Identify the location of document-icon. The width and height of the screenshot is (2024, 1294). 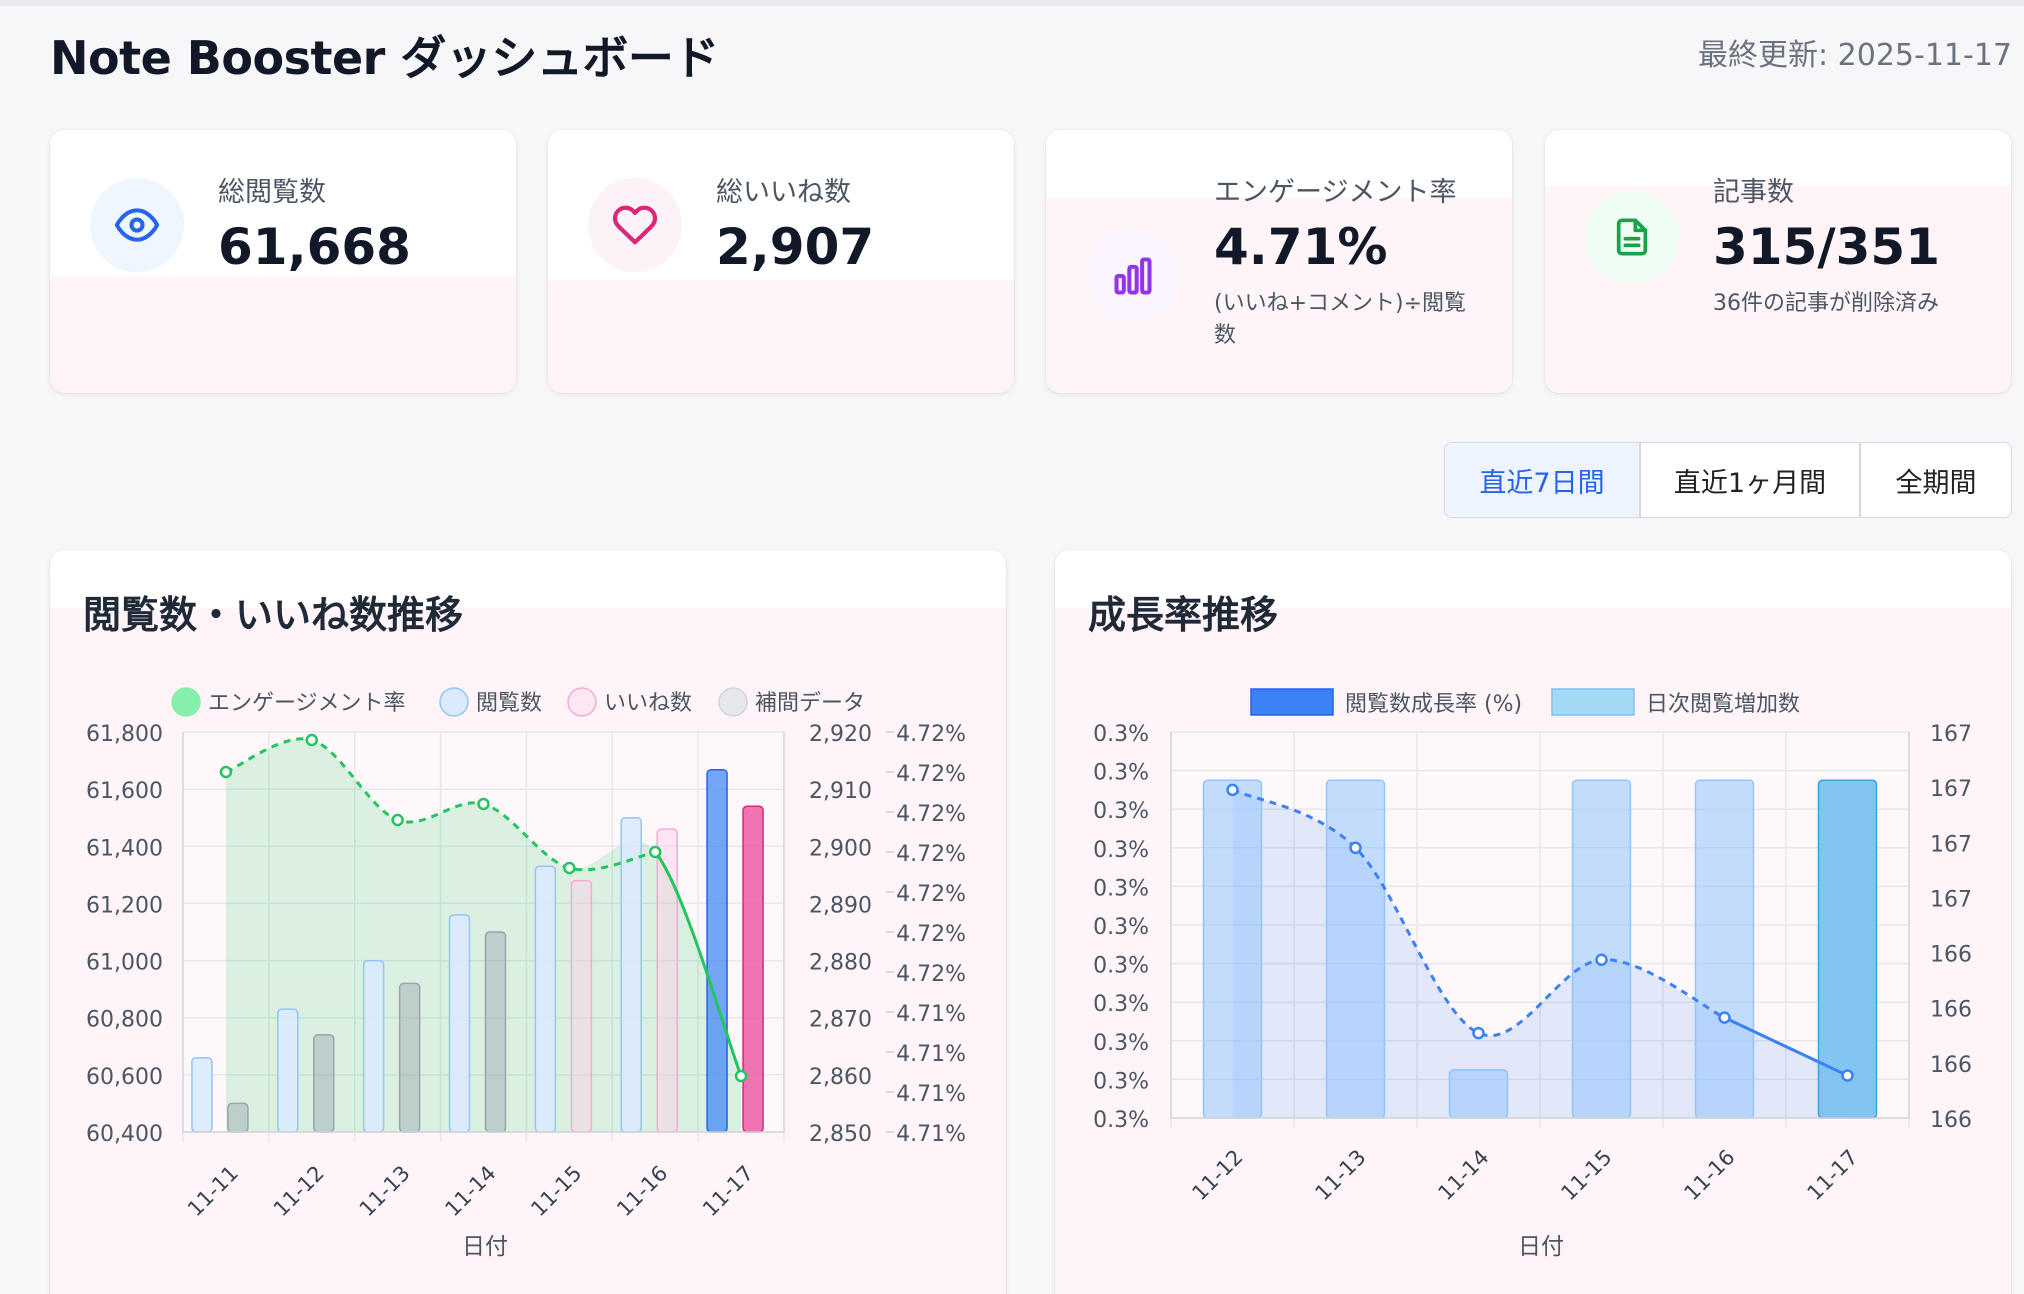
(1632, 237).